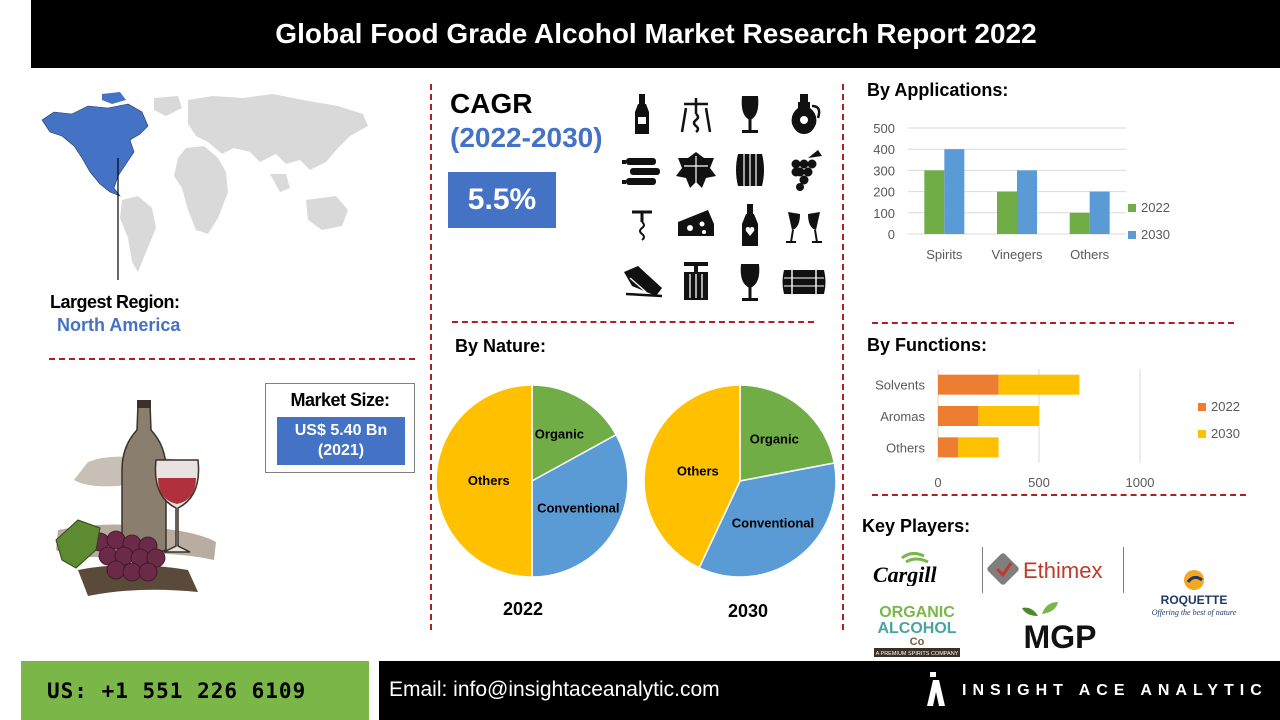 Image resolution: width=1280 pixels, height=720 pixels. Describe the element at coordinates (724, 197) in the screenshot. I see `wine-icon-grid` at that location.